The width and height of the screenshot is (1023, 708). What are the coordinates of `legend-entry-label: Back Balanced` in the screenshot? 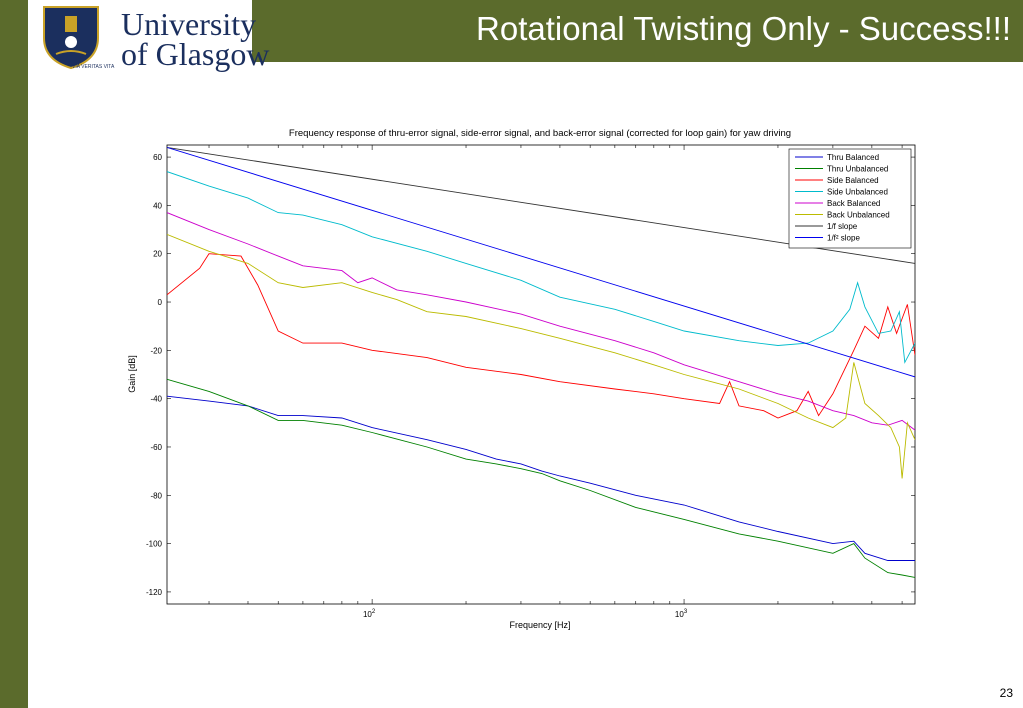 It's located at (853, 203).